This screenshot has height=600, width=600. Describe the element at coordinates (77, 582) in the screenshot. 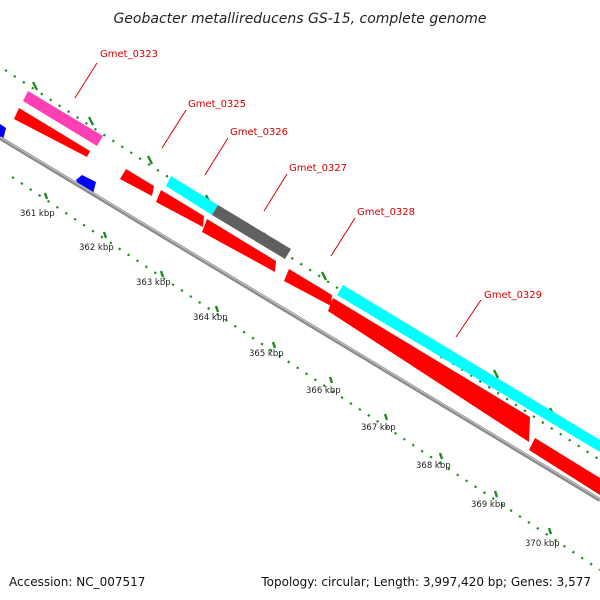

I see `accession-text: Accession: NC_007517` at that location.